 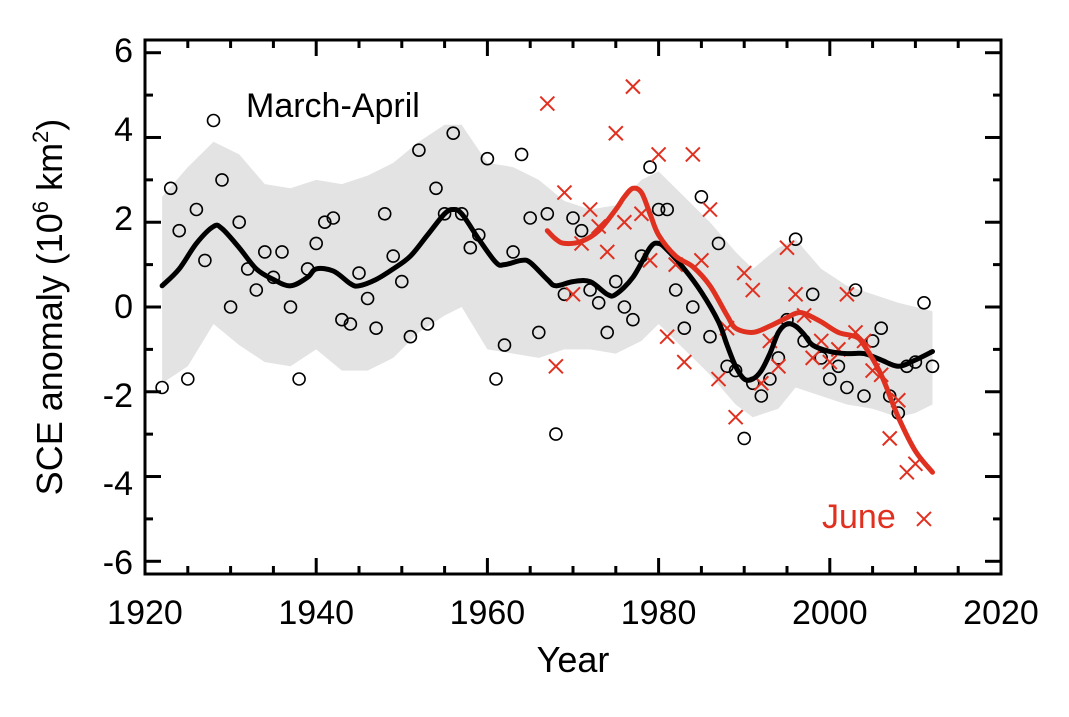 I want to click on x-tick-label: 1940, so click(x=316, y=613).